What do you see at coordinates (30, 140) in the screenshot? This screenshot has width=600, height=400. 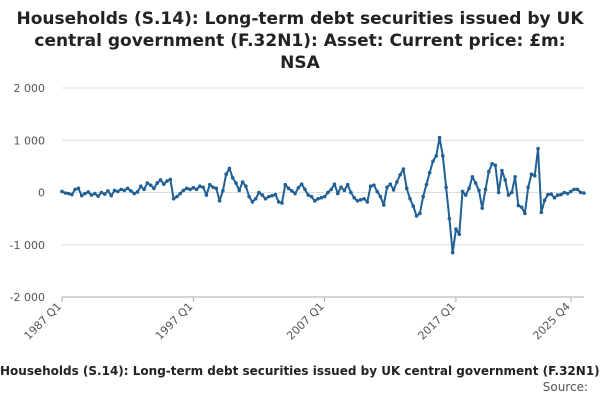 I see `y-tick-label: 1 000` at bounding box center [30, 140].